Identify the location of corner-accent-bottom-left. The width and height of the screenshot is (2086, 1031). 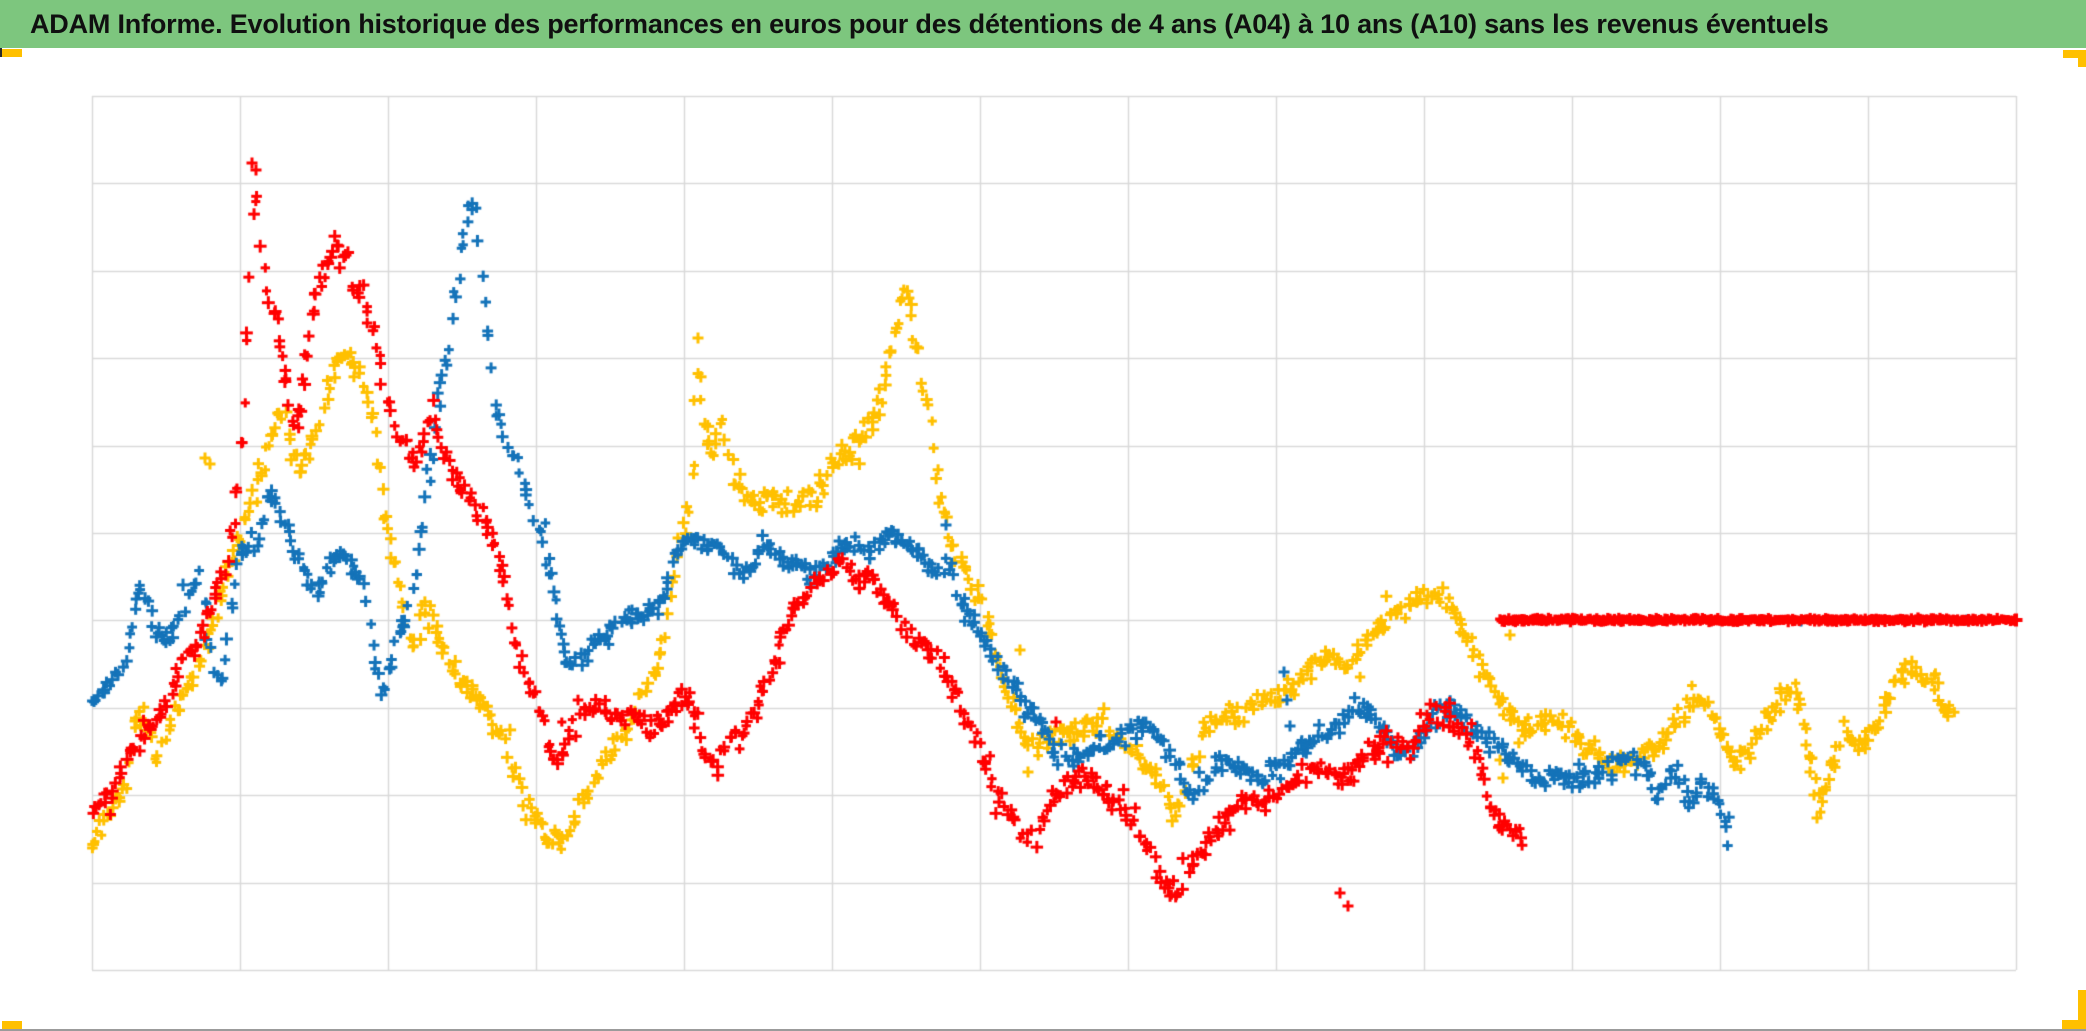
(12, 1025).